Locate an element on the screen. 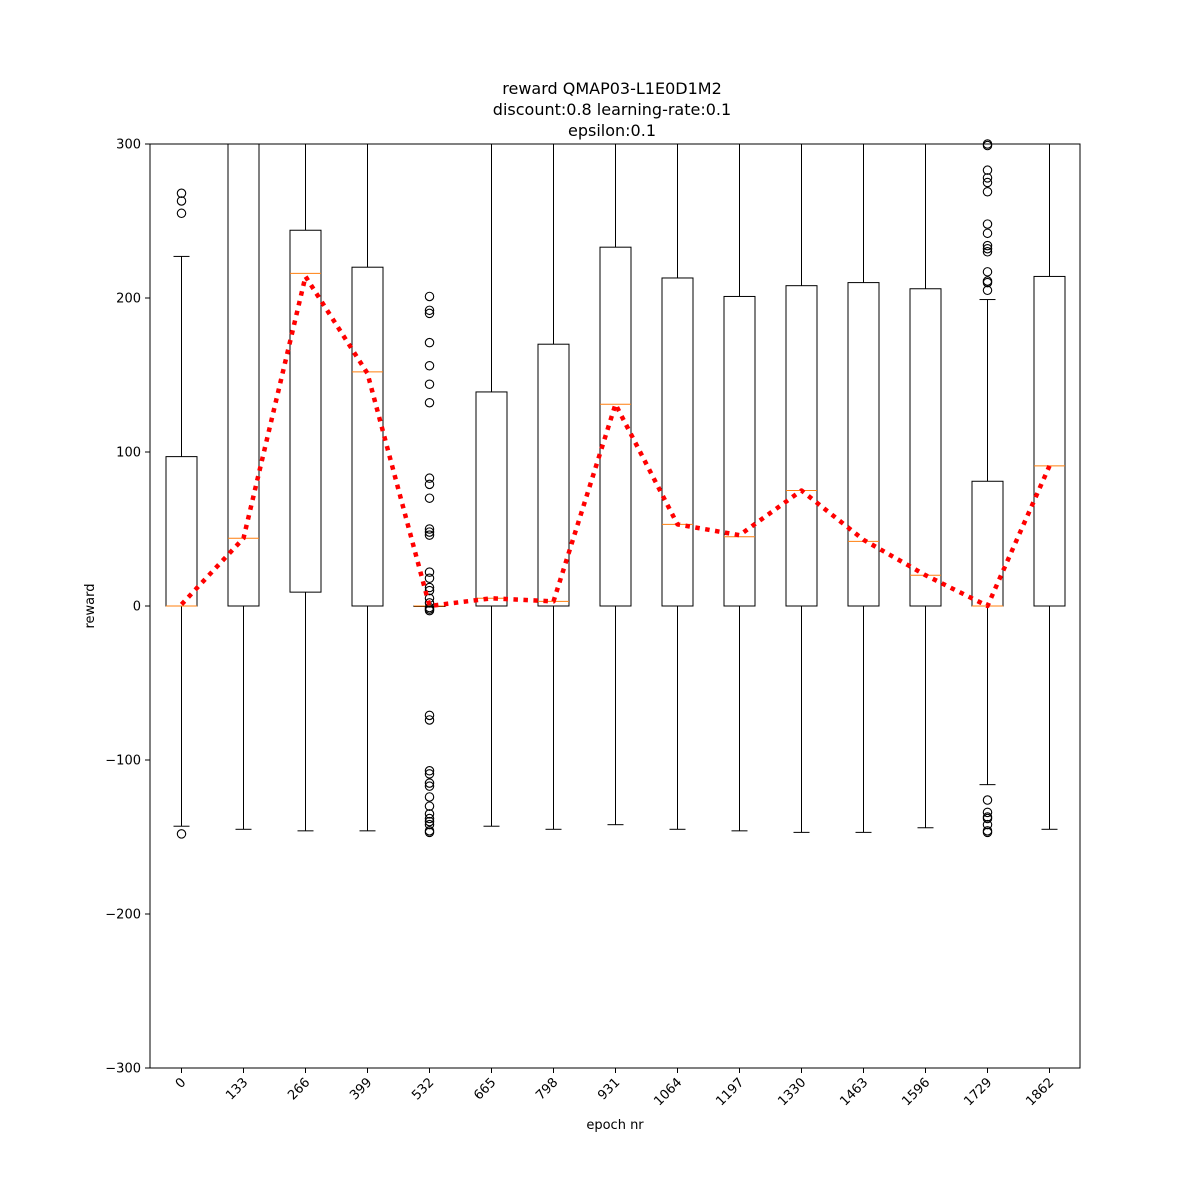  y-tick-label: 200 is located at coordinates (128, 299).